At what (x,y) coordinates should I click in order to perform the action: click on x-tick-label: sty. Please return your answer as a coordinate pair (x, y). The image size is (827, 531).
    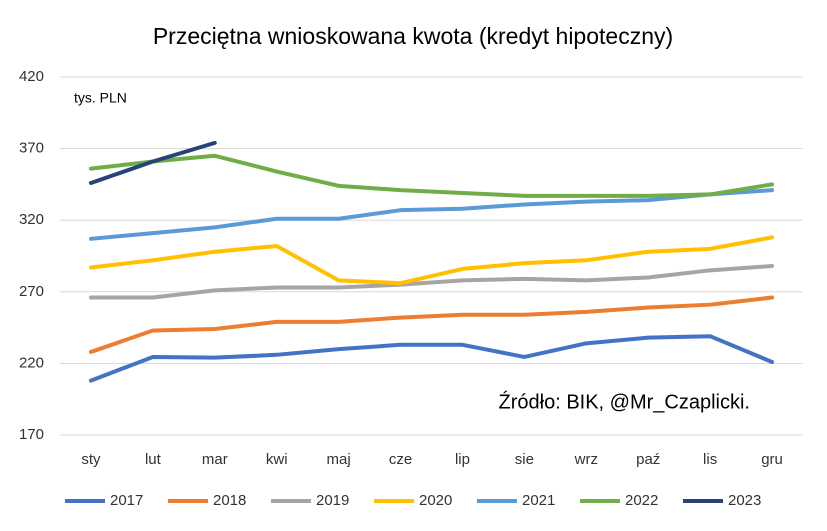
    Looking at the image, I should click on (91, 459).